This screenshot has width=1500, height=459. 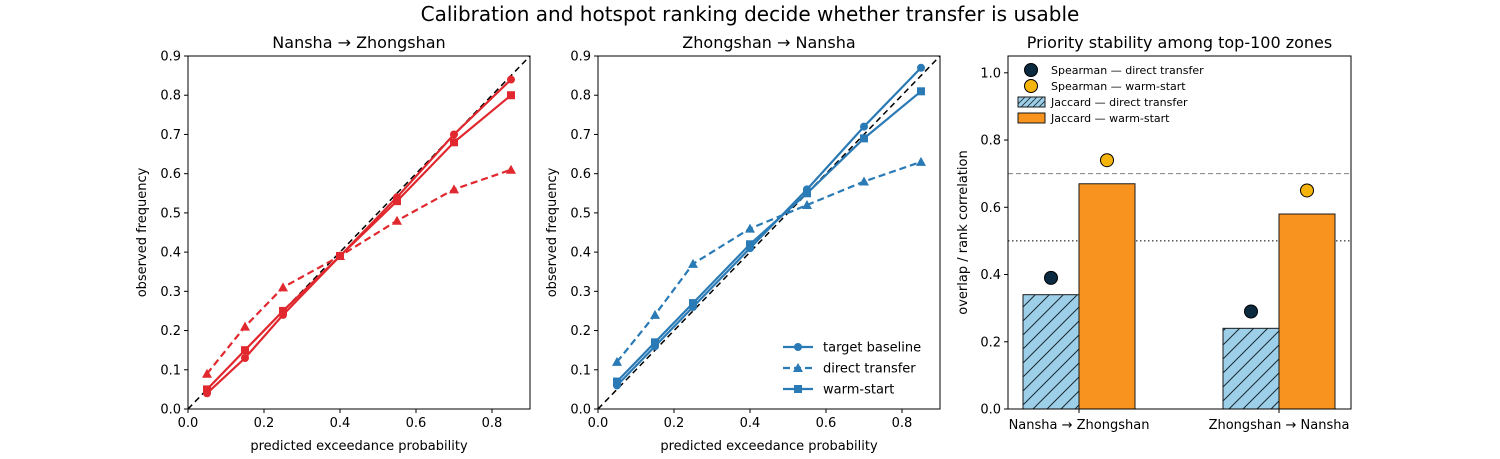 I want to click on legend-label: target baseline, so click(x=872, y=348).